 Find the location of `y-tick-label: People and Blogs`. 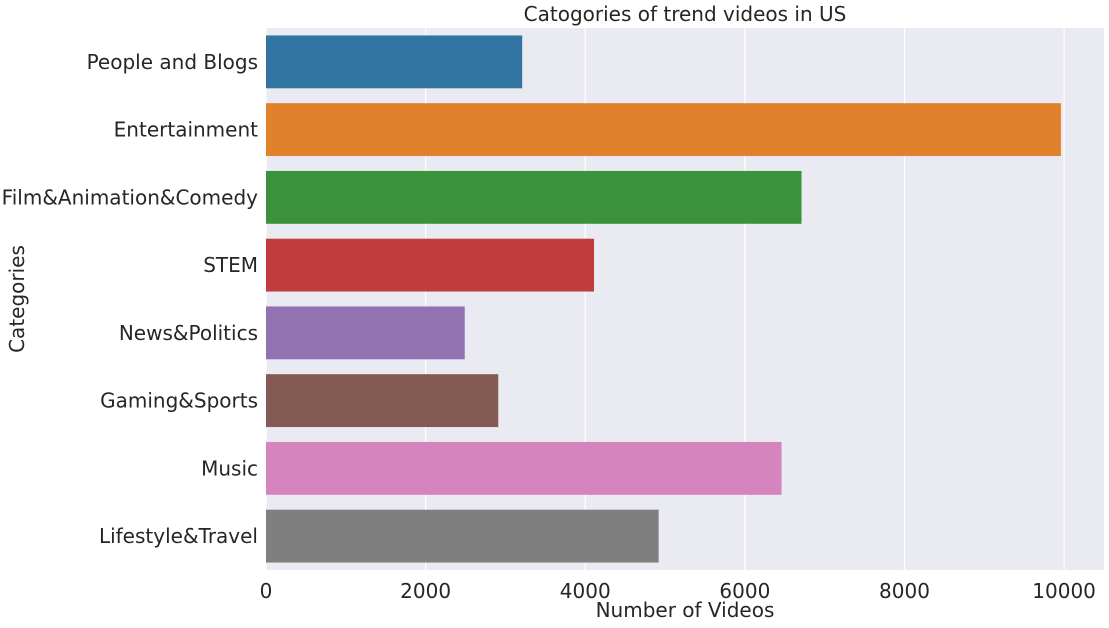

y-tick-label: People and Blogs is located at coordinates (172, 62).